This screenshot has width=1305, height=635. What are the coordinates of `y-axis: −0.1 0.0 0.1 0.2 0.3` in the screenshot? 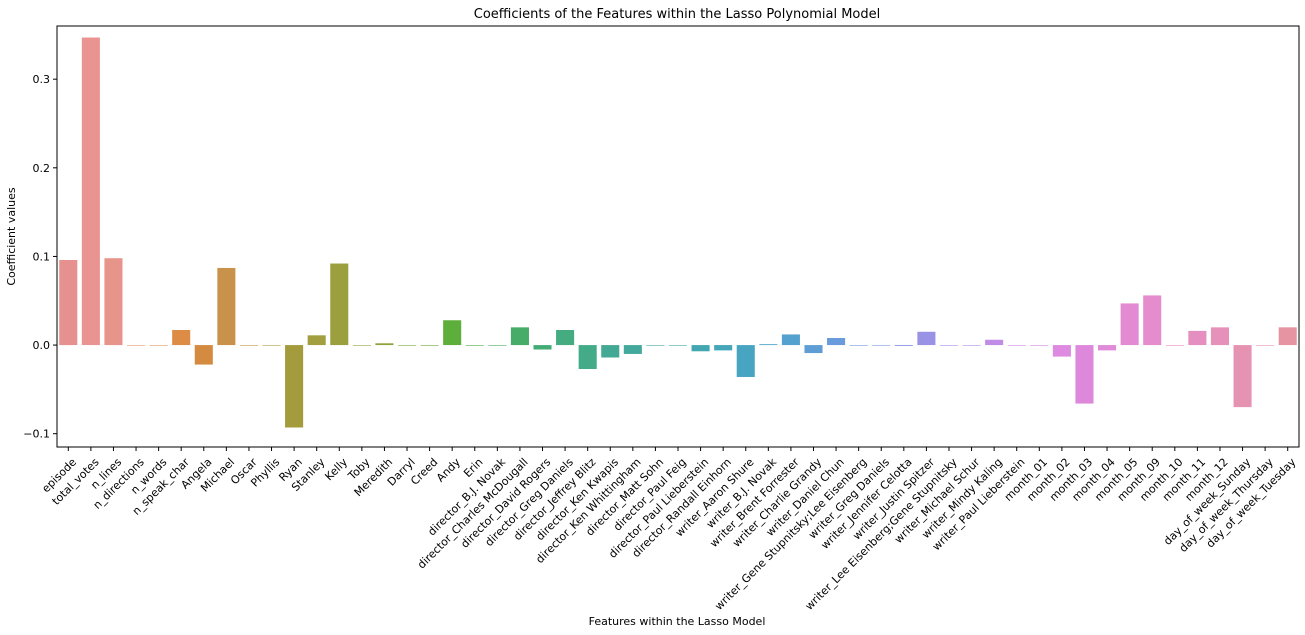 It's located at (40, 257).